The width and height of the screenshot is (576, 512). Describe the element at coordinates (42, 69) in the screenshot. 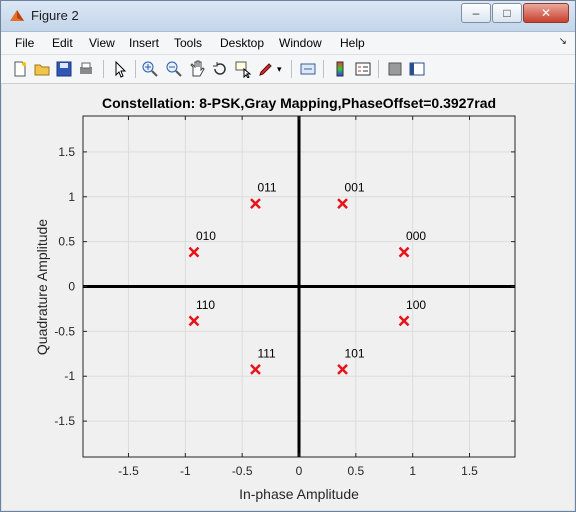

I see `open-icon` at that location.